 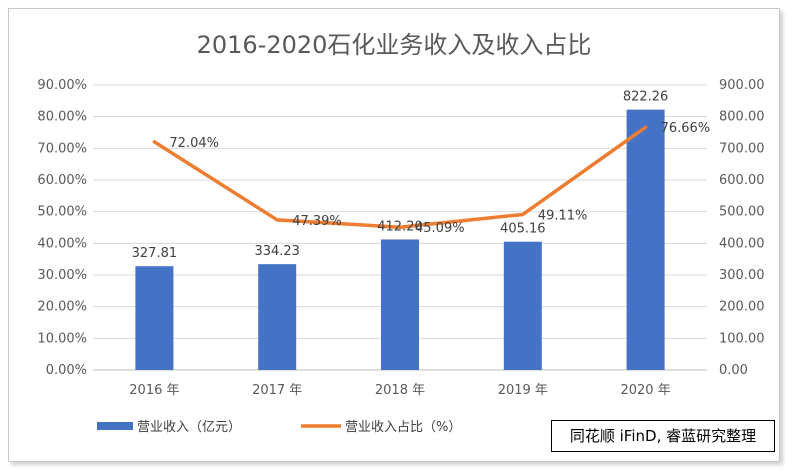 I want to click on right-axis-tick: 700.00, so click(x=742, y=148).